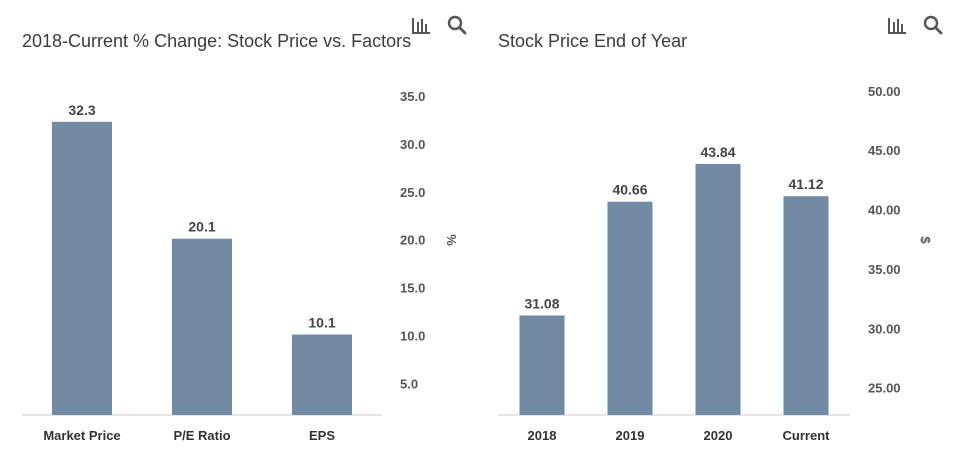 This screenshot has height=468, width=958. What do you see at coordinates (542, 435) in the screenshot?
I see `category-label: 2018` at bounding box center [542, 435].